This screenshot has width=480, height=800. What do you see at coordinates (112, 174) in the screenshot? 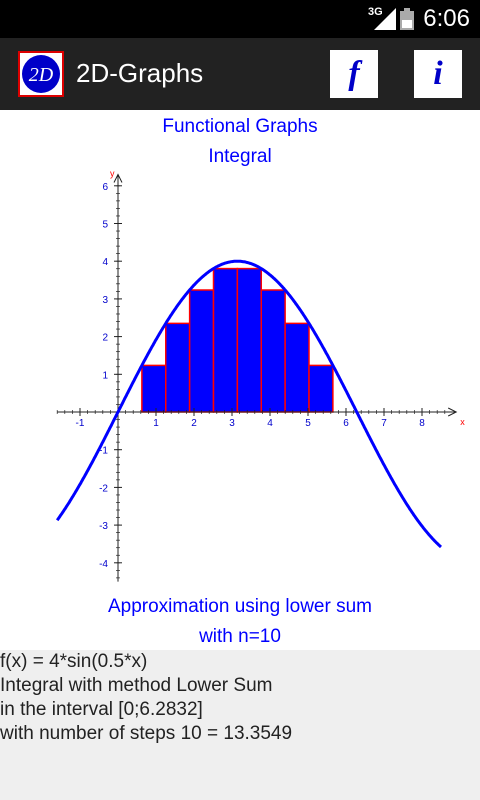
I see `y-axis-label: y` at bounding box center [112, 174].